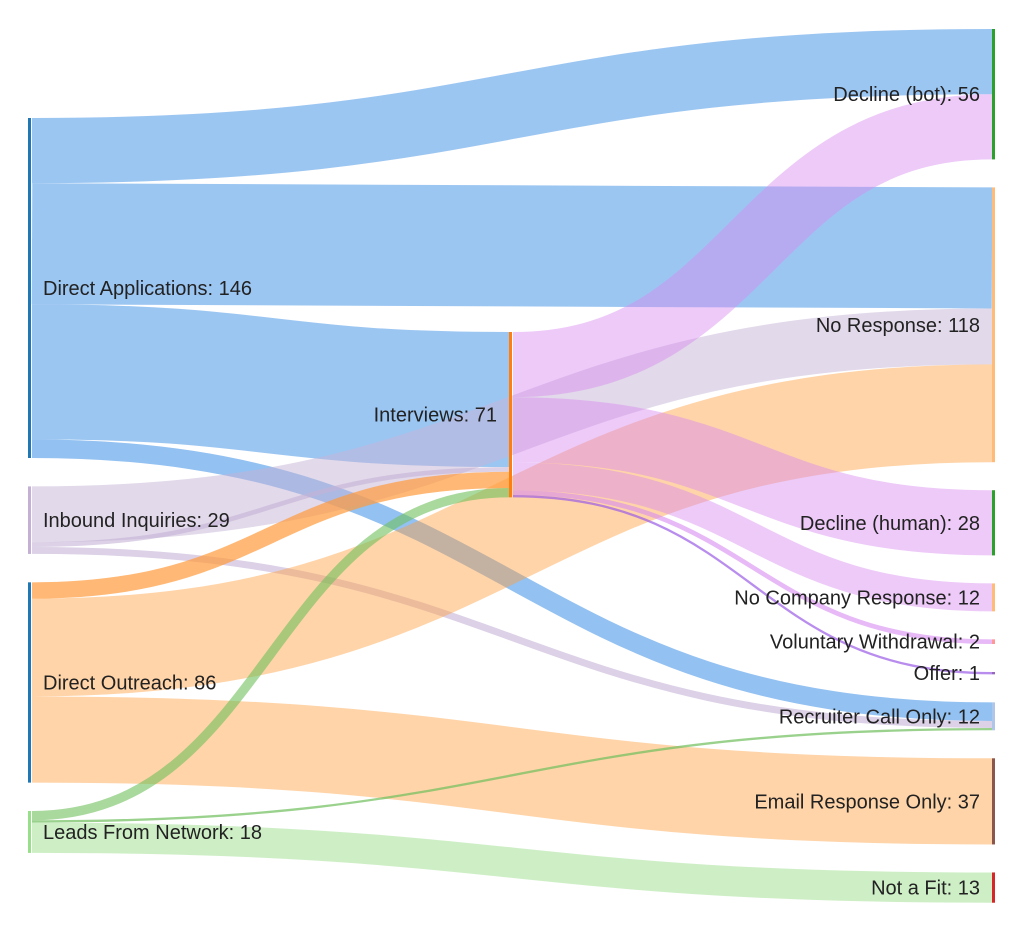  Describe the element at coordinates (29, 520) in the screenshot. I see `node-ii` at that location.